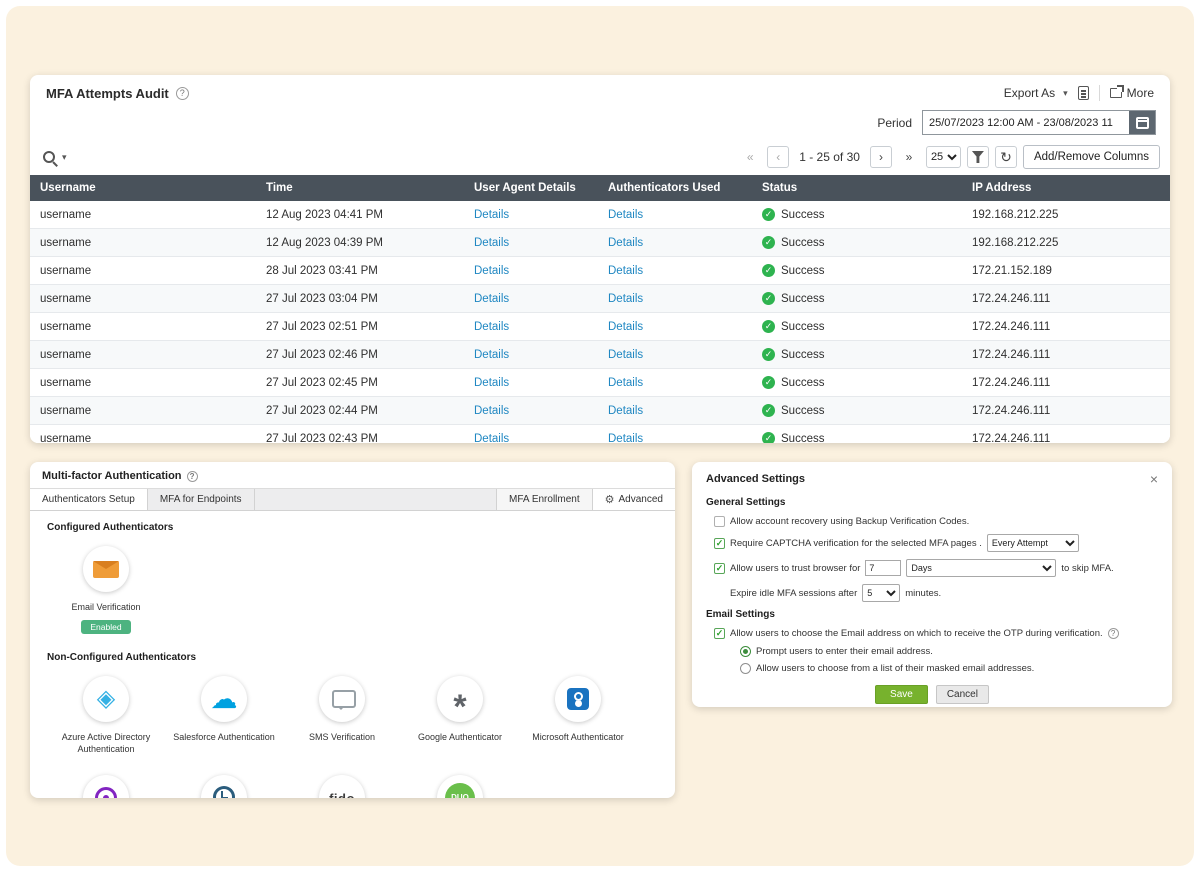 This screenshot has height=872, width=1200. I want to click on pagination-prev-button: ‹, so click(778, 157).